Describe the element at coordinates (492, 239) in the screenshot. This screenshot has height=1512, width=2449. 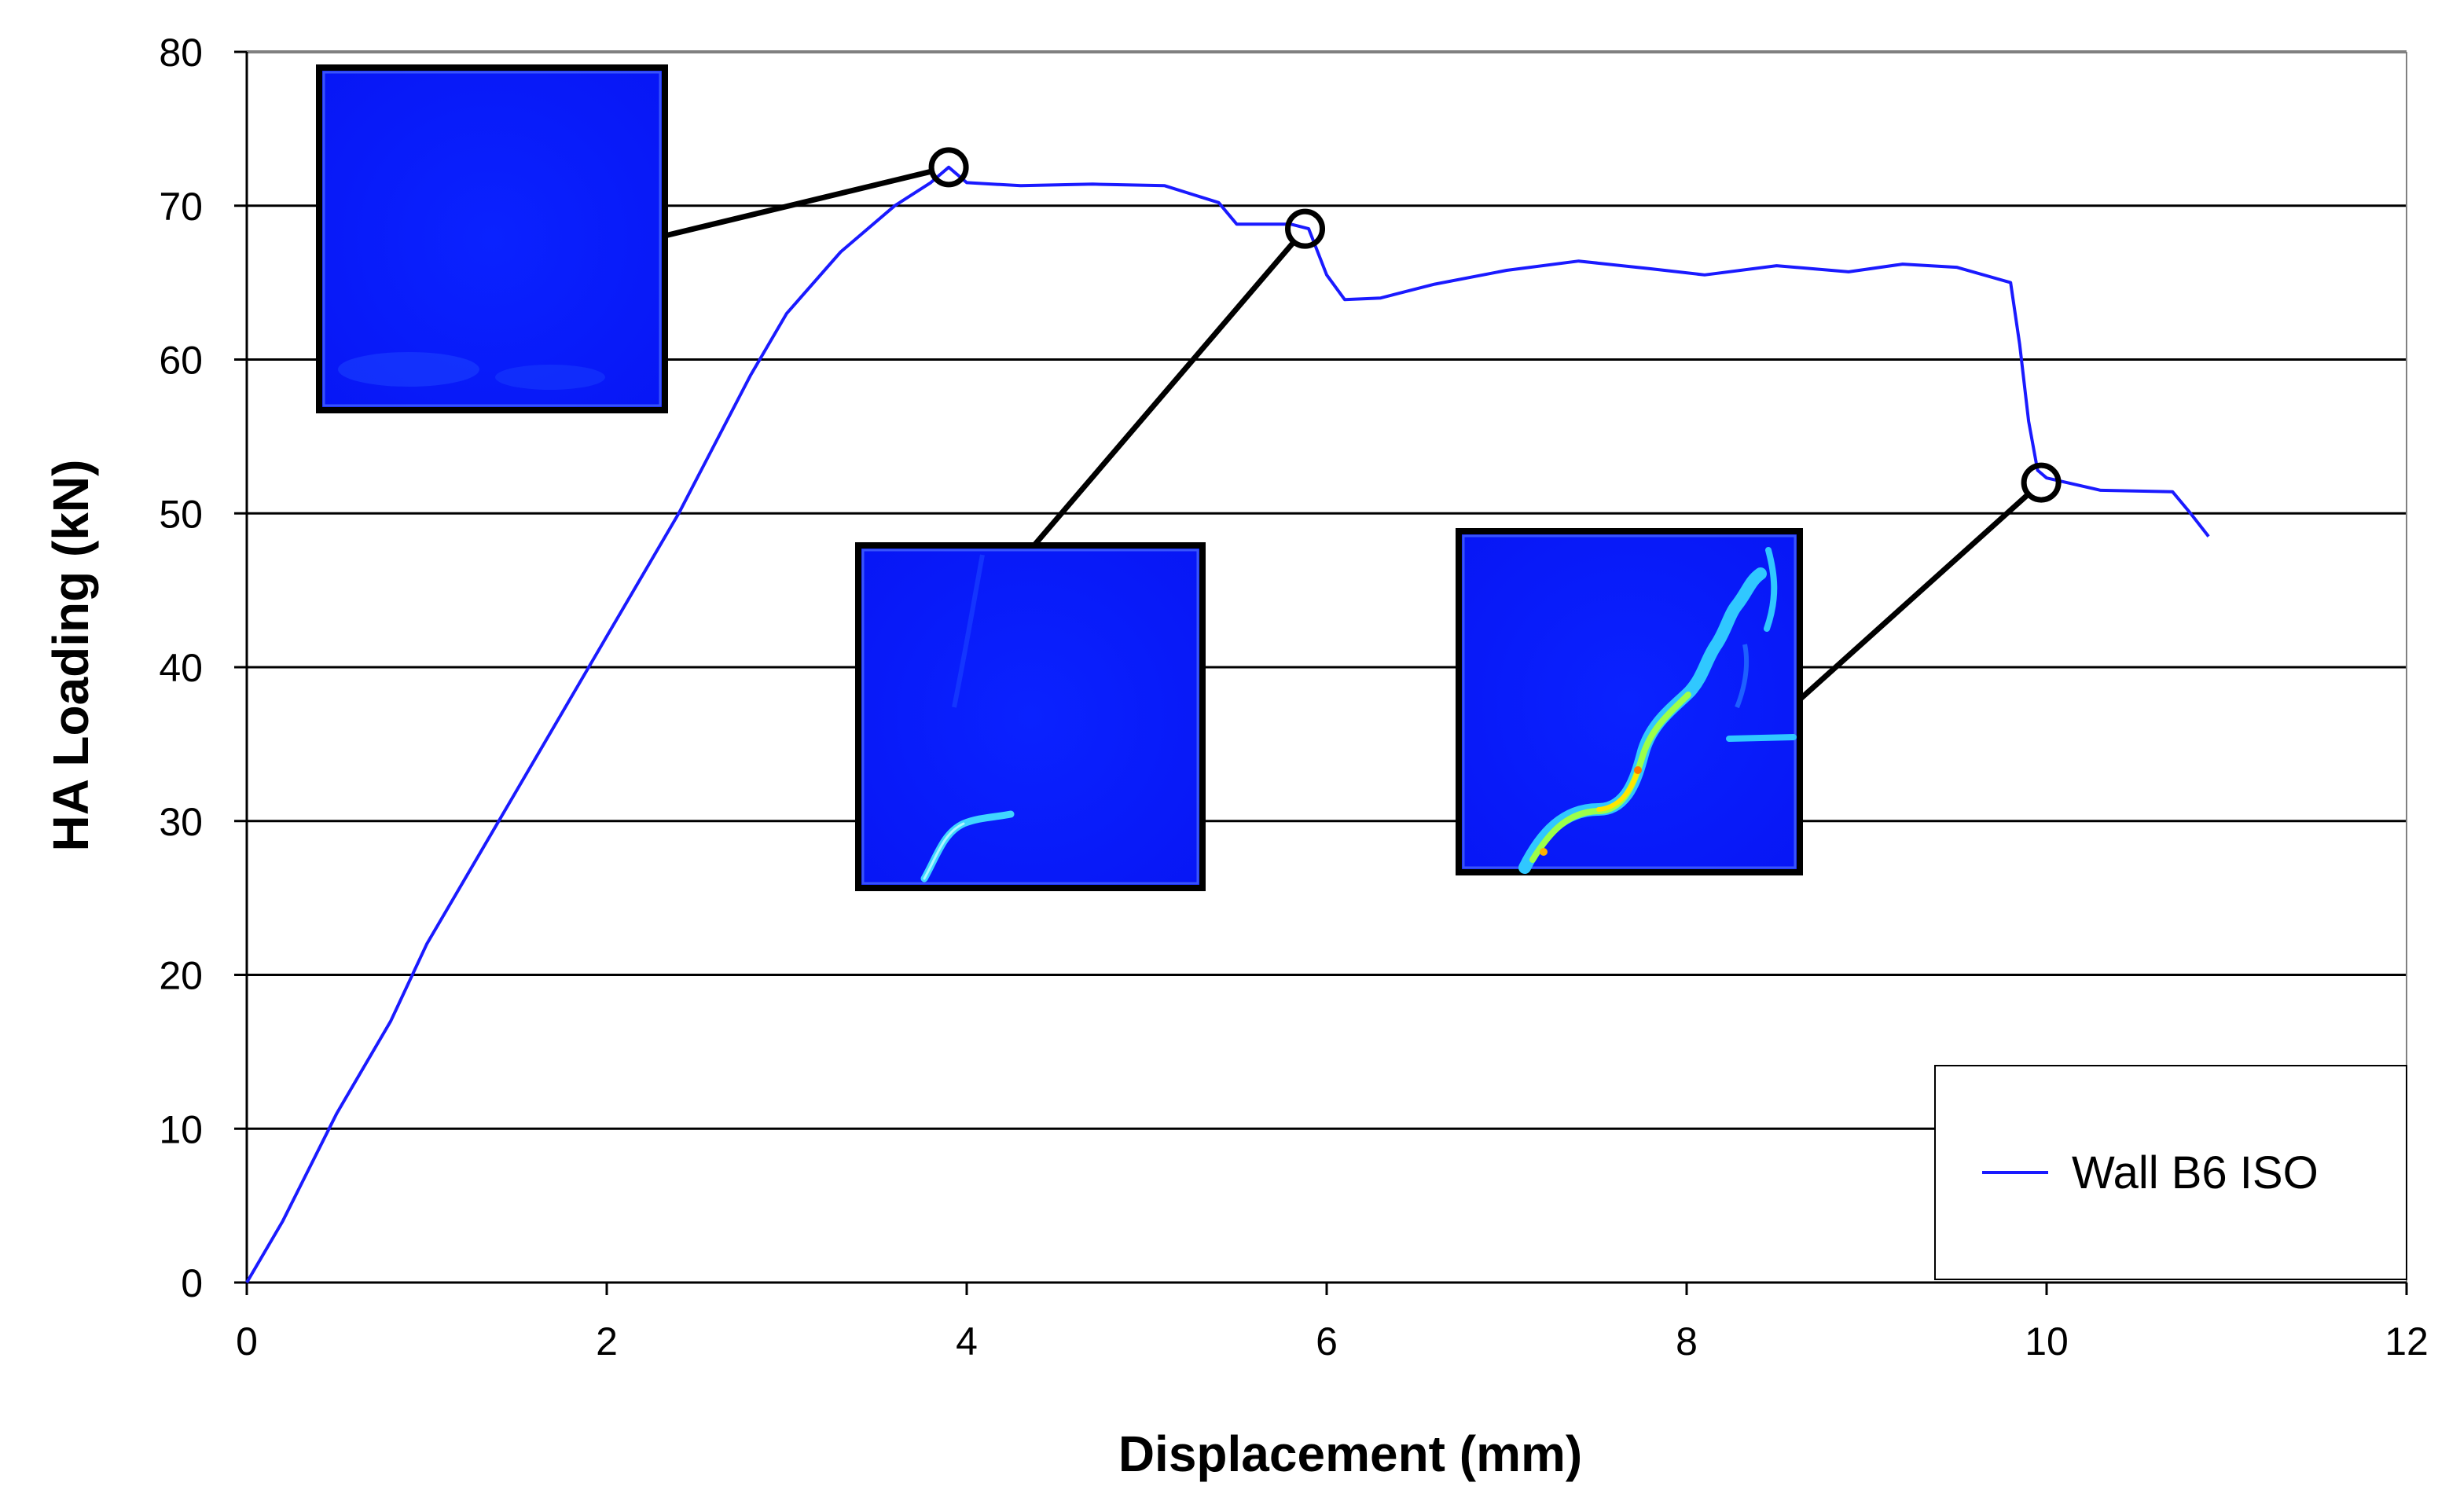
I see `inset-no-crack` at that location.